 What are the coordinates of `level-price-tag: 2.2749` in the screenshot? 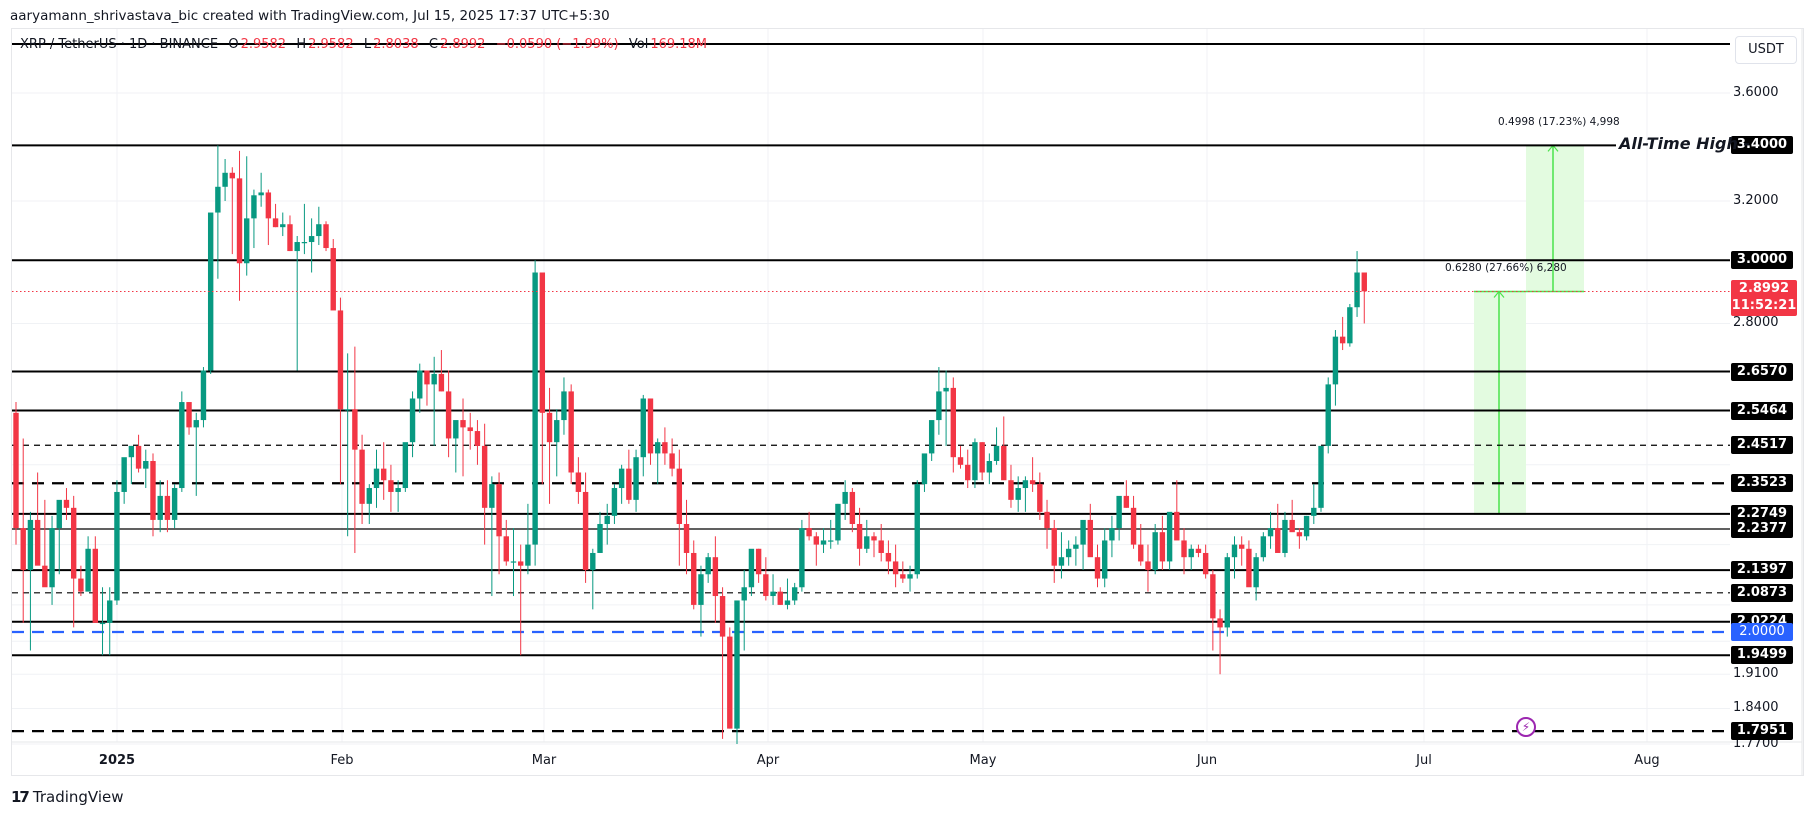 It's located at (1762, 513).